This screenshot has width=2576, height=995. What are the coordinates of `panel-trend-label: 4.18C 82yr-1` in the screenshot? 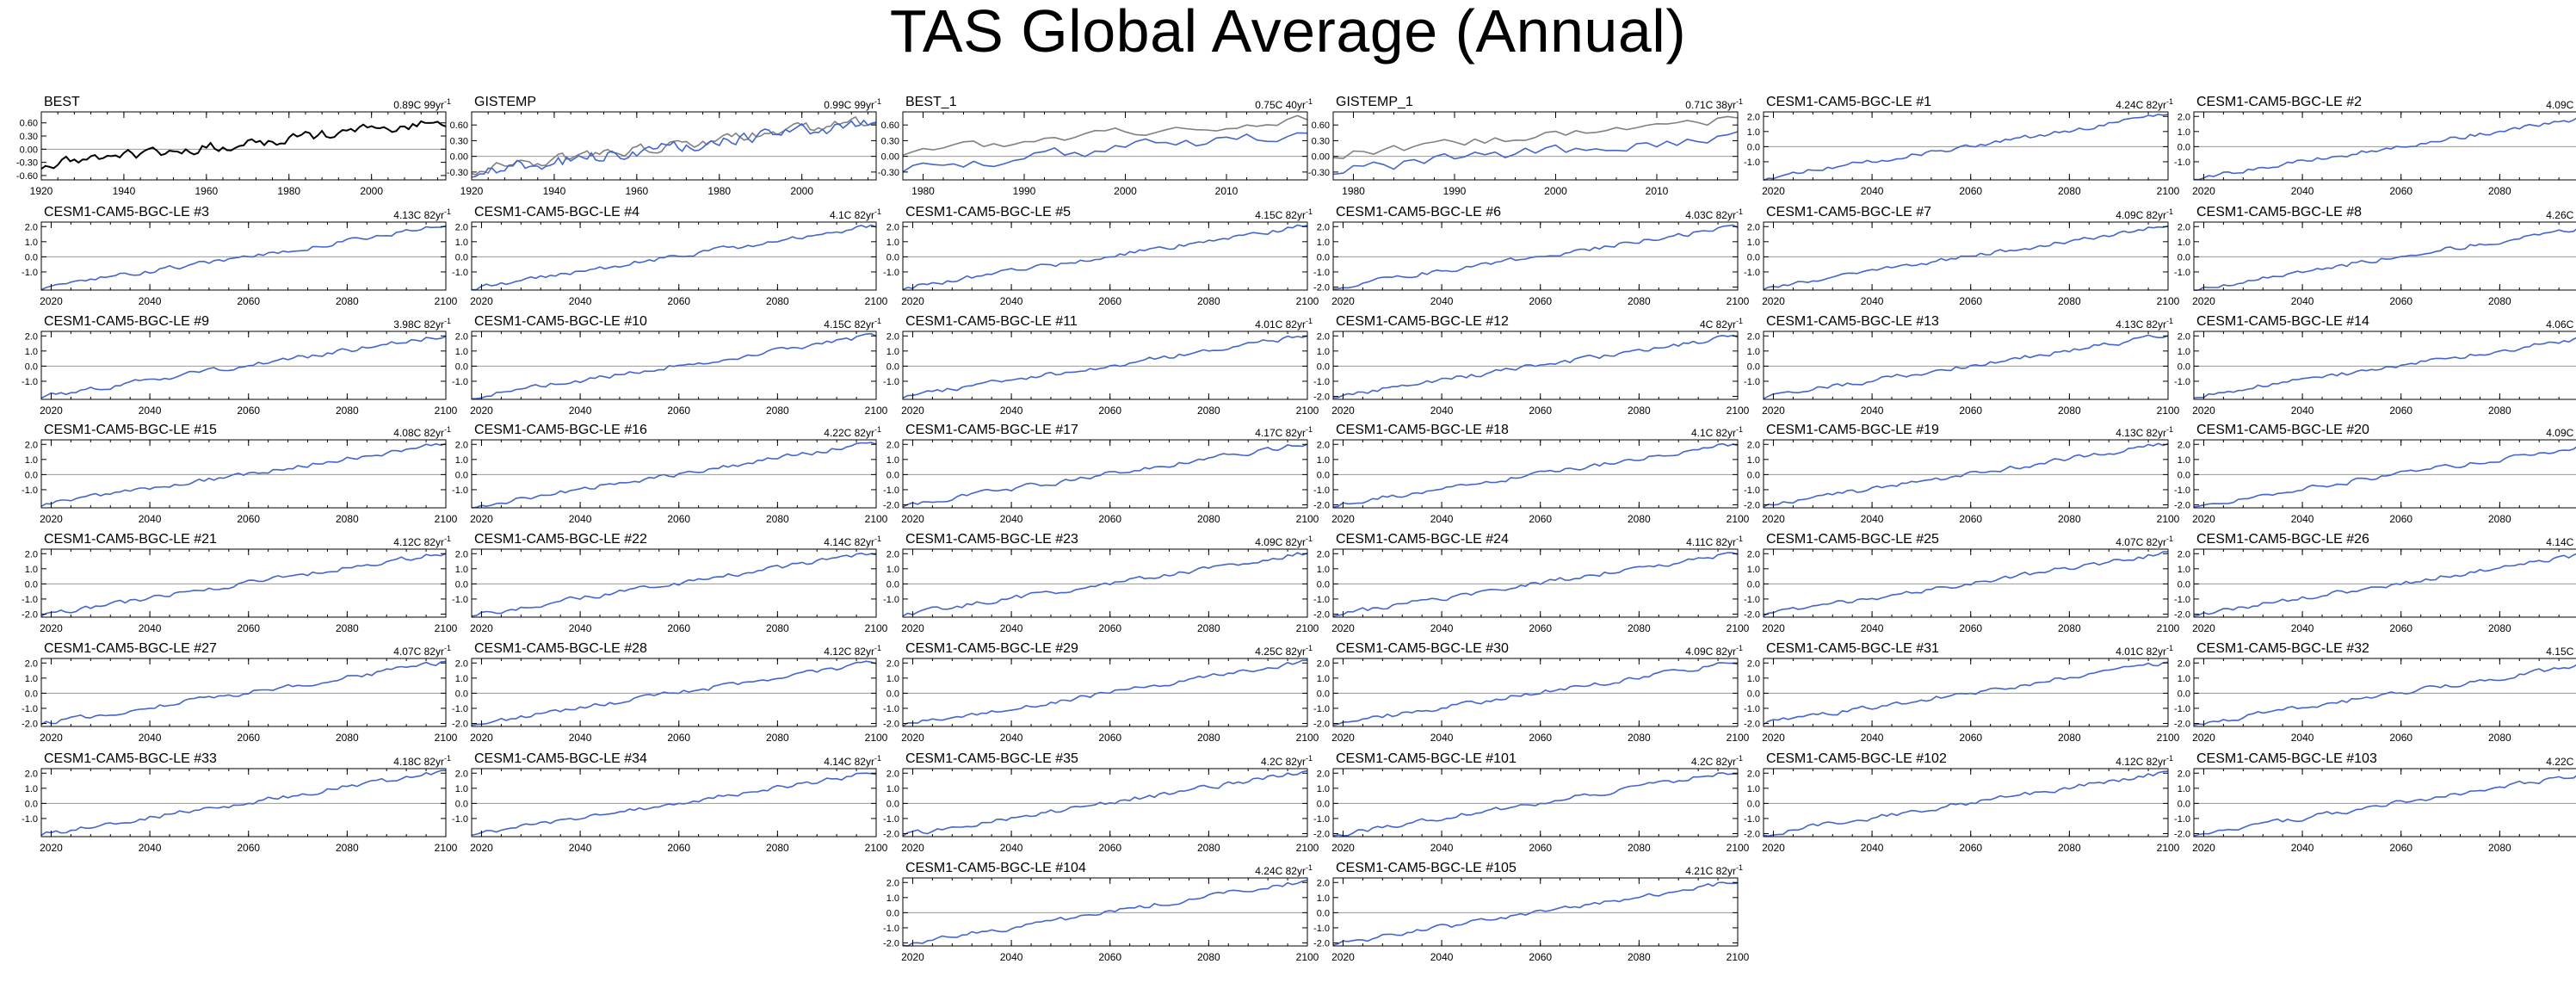 It's located at (422, 760).